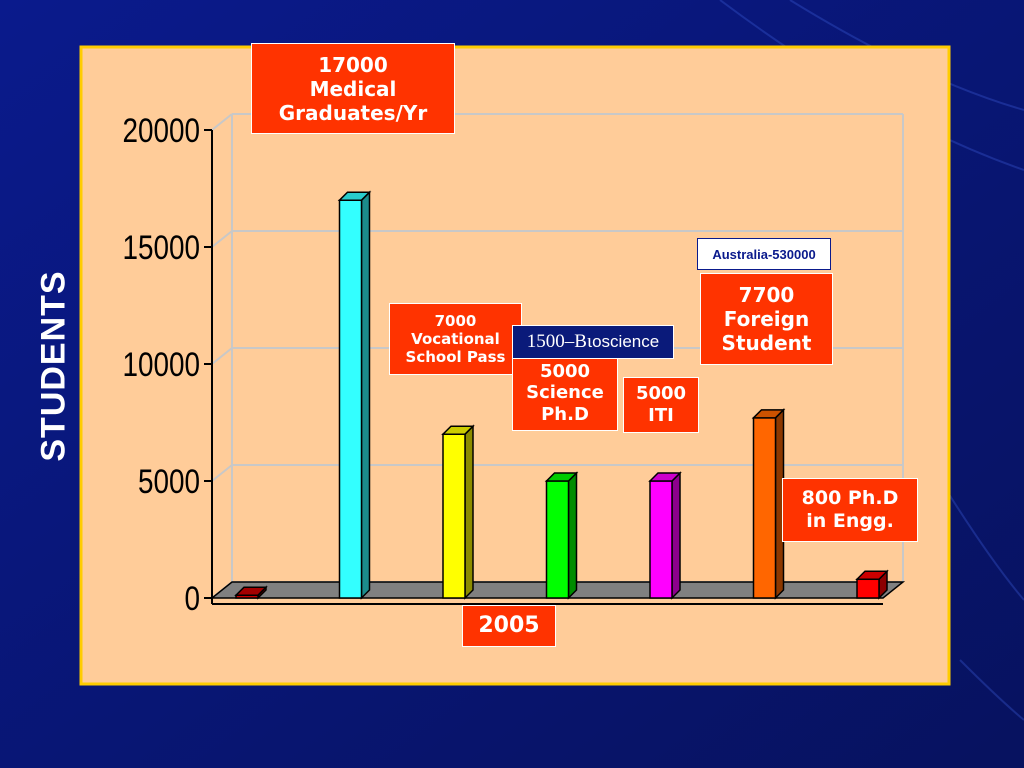 This screenshot has width=1024, height=768. Describe the element at coordinates (161, 364) in the screenshot. I see `y-tick-label-2: 10000` at that location.